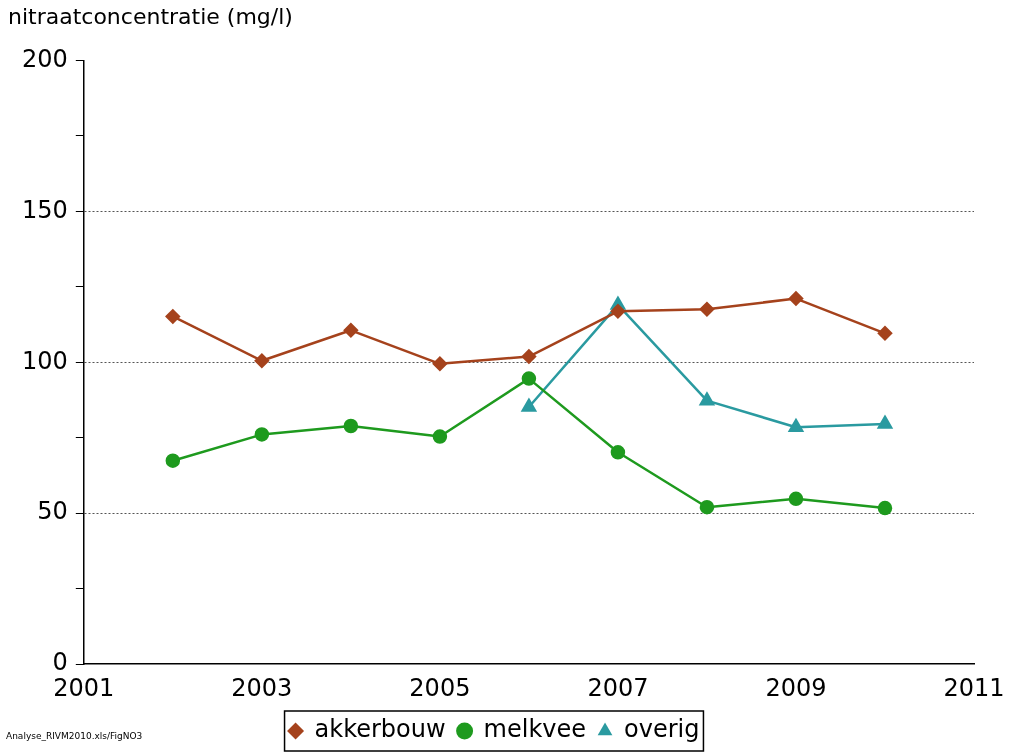 The image size is (1018, 755). Describe the element at coordinates (618, 687) in the screenshot. I see `x-tick-label: 2007` at that location.